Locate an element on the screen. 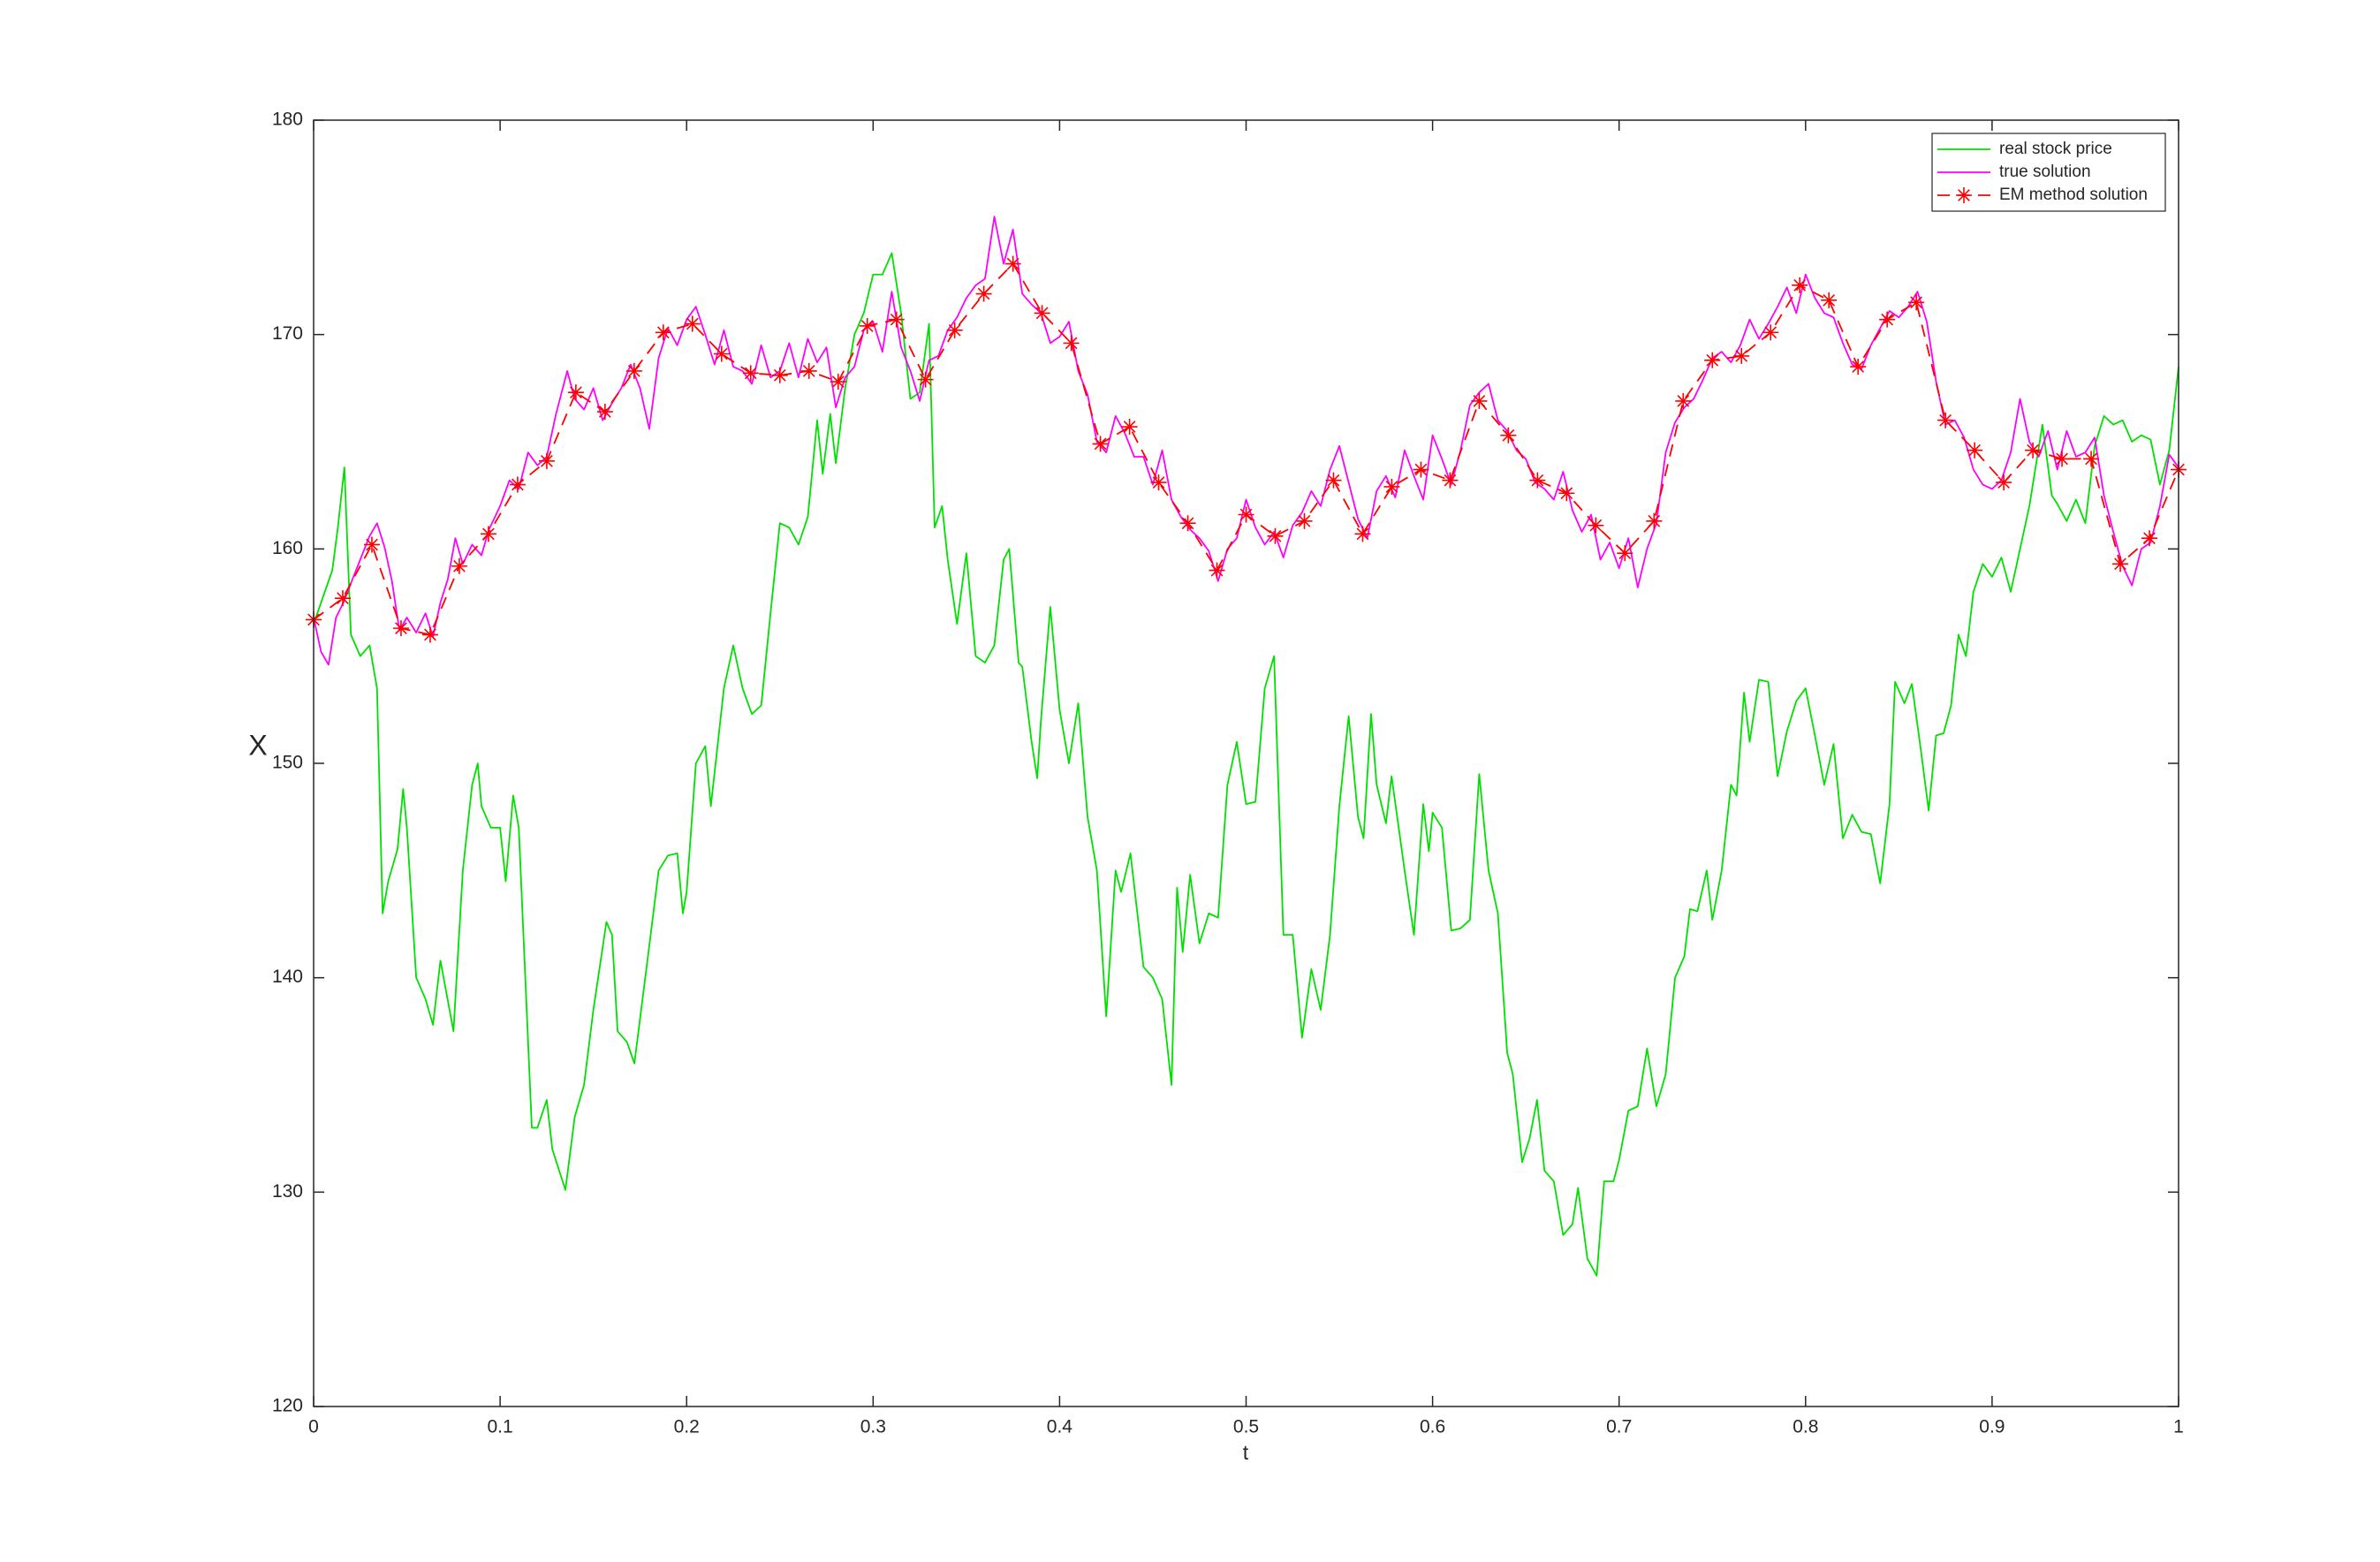 The image size is (2380, 1562). legend-label: true solution is located at coordinates (2045, 172).